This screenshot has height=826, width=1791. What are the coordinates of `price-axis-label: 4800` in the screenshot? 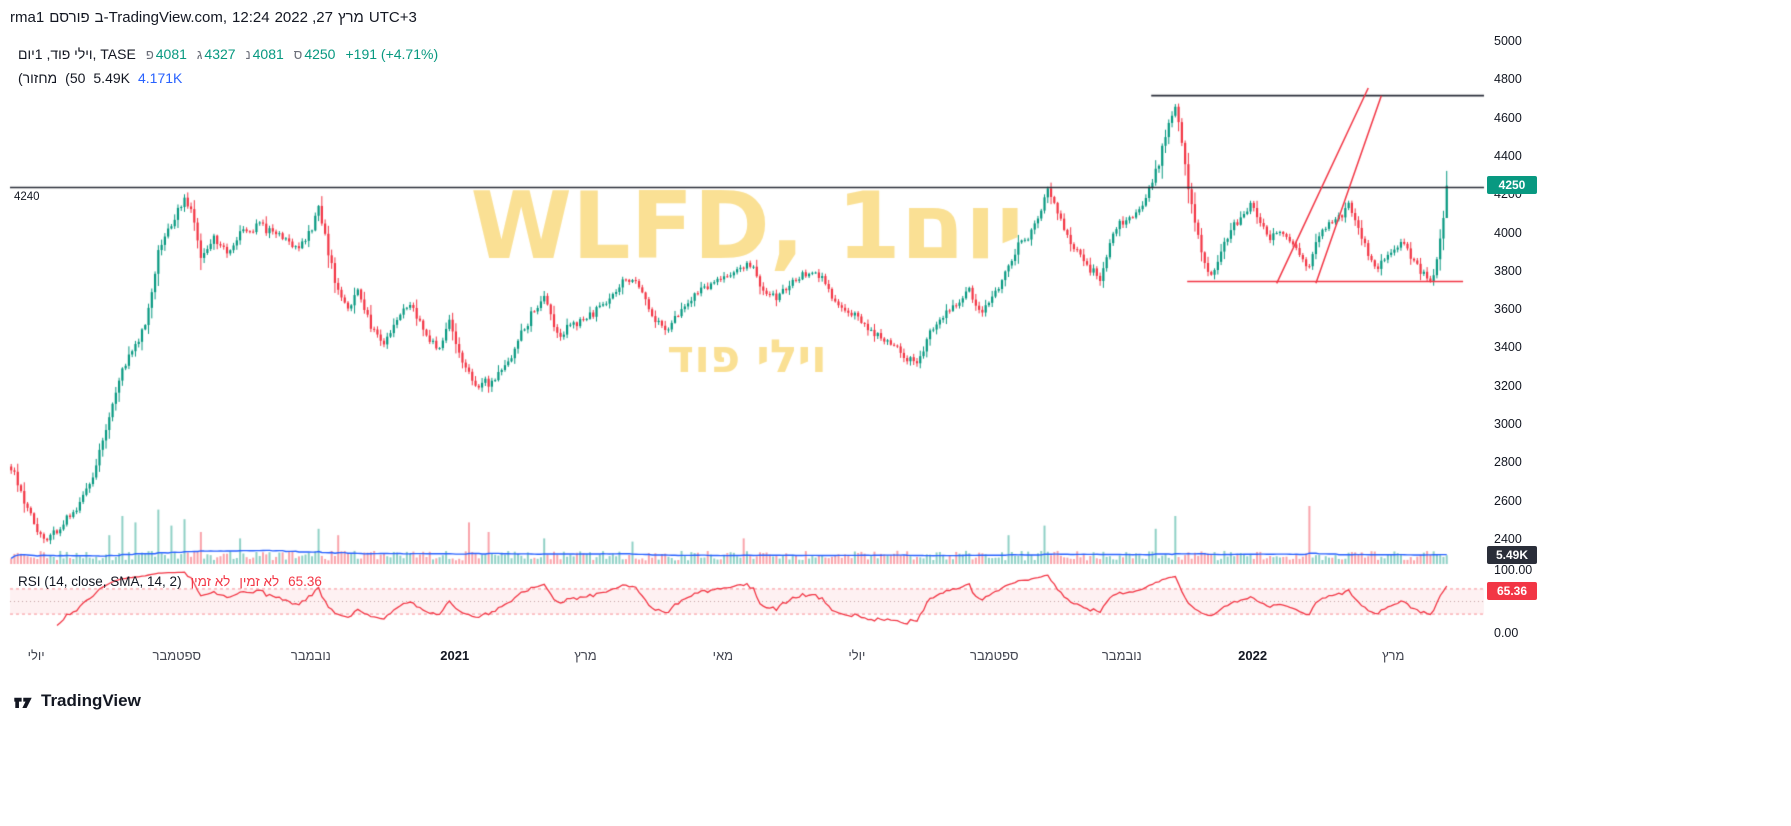 It's located at (1508, 79).